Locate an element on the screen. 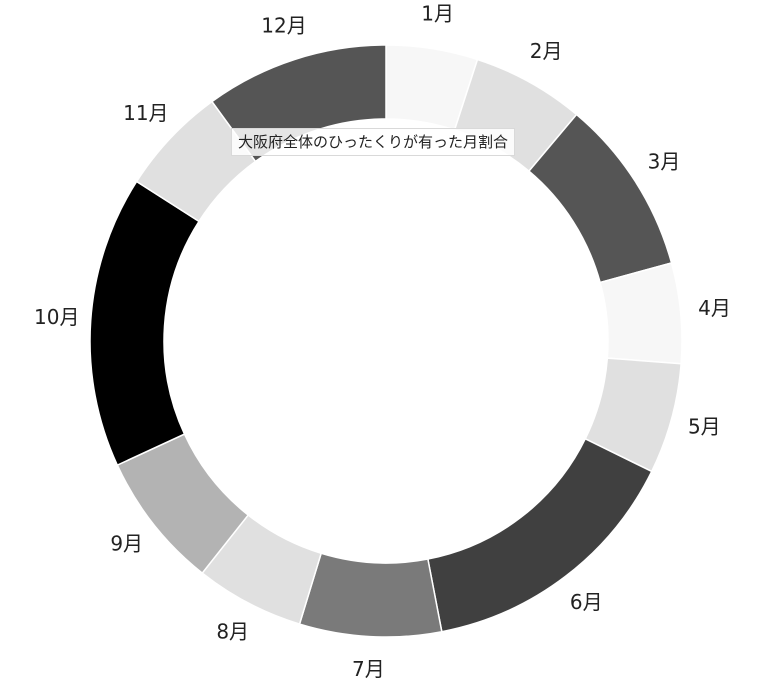 Image resolution: width=757 pixels, height=686 pixels. slice-label-6: 6月 is located at coordinates (586, 602).